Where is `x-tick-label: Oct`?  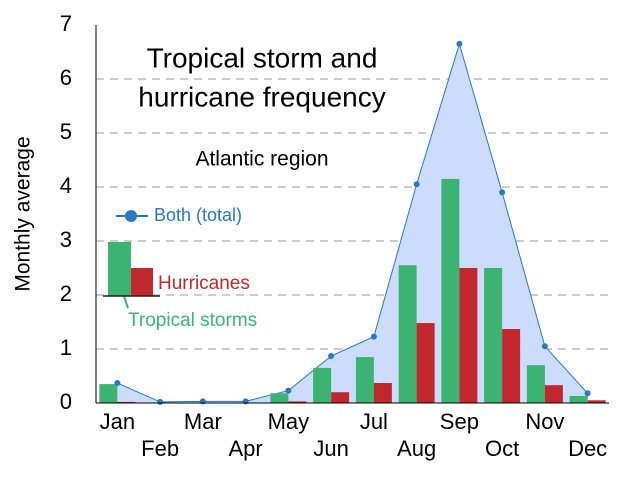
x-tick-label: Oct is located at coordinates (502, 448).